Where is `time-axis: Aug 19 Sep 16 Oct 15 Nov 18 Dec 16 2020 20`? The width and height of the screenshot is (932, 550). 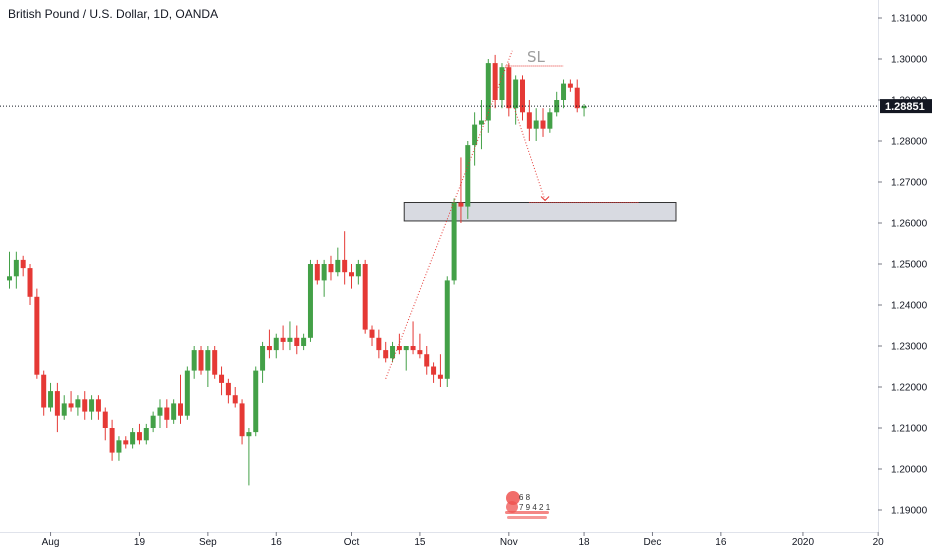 time-axis: Aug 19 Sep 16 Oct 15 Nov 18 Dec 16 2020 20 is located at coordinates (442, 540).